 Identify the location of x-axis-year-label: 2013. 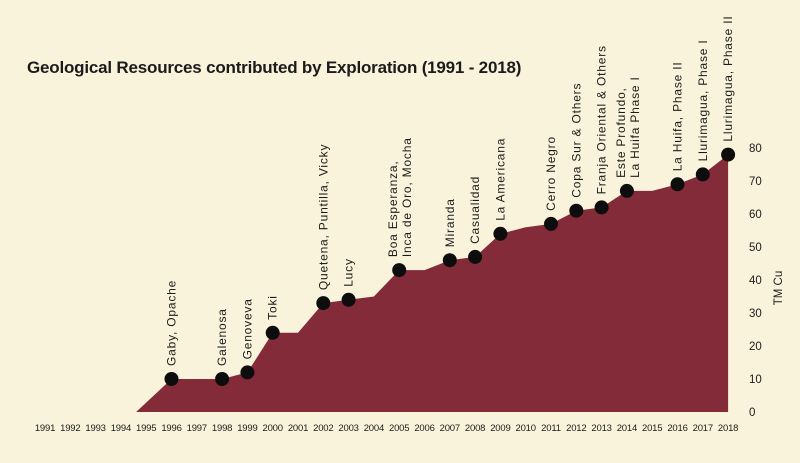
(601, 428).